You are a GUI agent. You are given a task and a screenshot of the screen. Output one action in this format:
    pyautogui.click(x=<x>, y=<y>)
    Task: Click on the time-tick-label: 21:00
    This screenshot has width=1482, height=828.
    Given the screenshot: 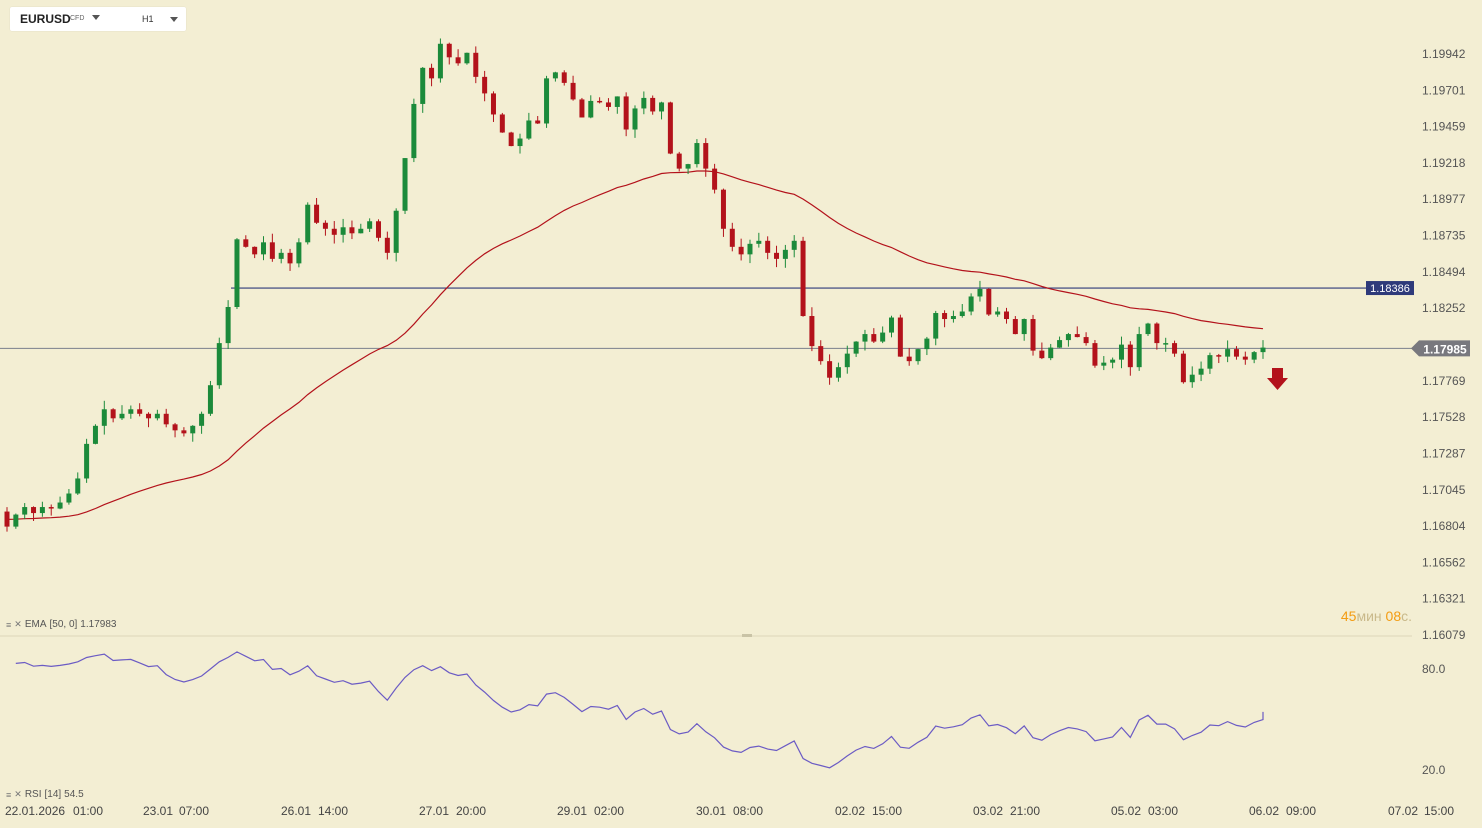 What is the action you would take?
    pyautogui.click(x=1025, y=811)
    